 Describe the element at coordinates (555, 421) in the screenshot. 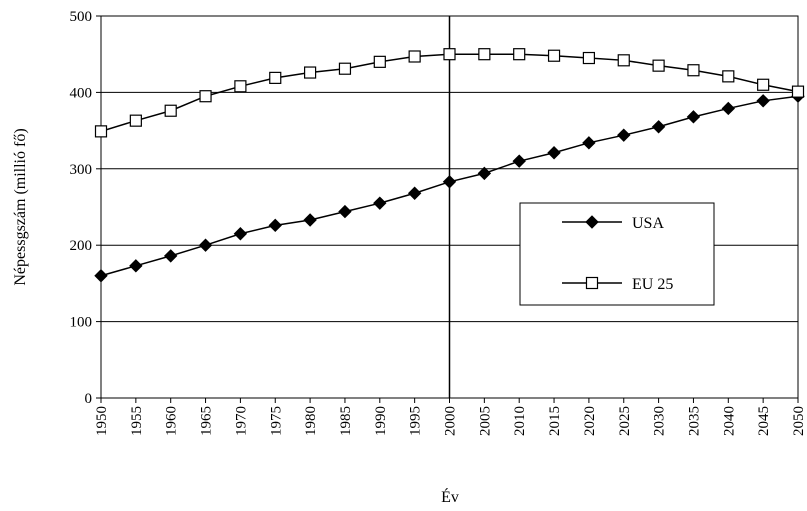

I see `x-tick-label: 2015` at that location.